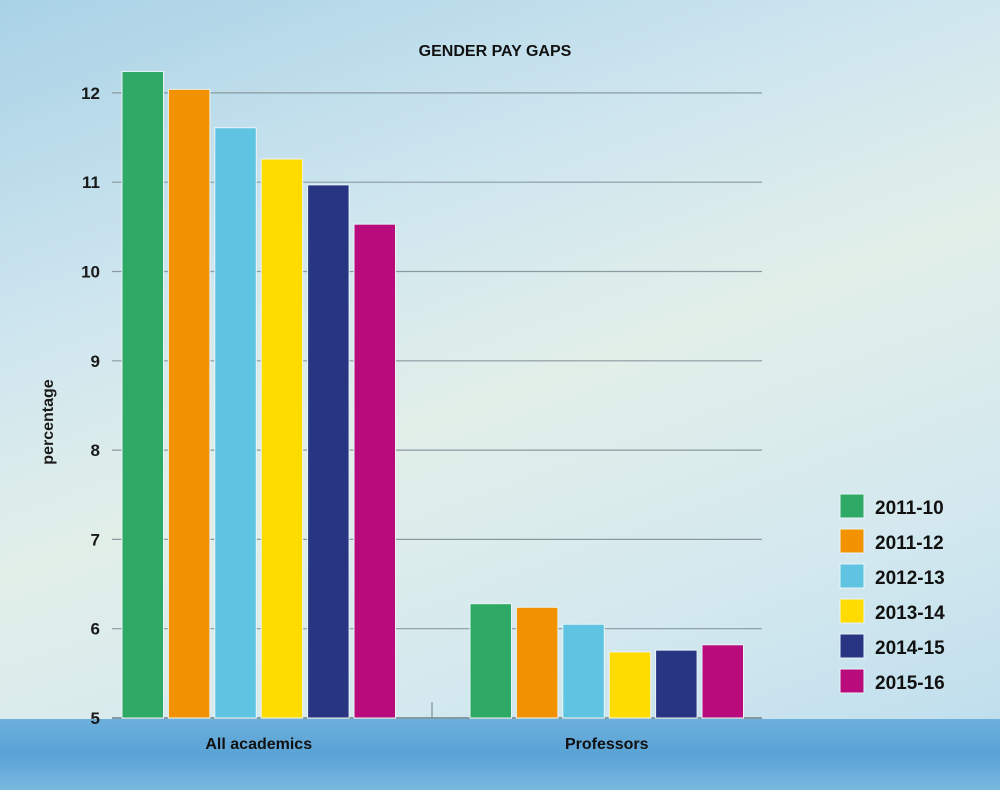 This screenshot has height=790, width=1000. What do you see at coordinates (500, 754) in the screenshot?
I see `background-bottom-strip` at bounding box center [500, 754].